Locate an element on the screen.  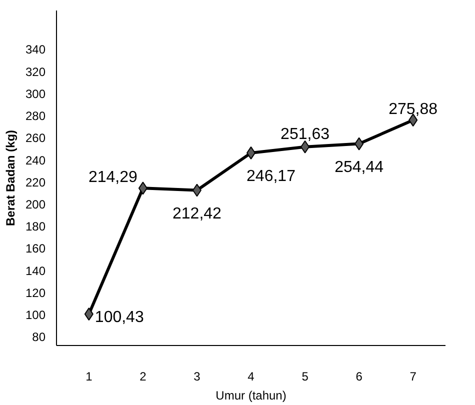
y-tick-label: 260 is located at coordinates (35, 138).